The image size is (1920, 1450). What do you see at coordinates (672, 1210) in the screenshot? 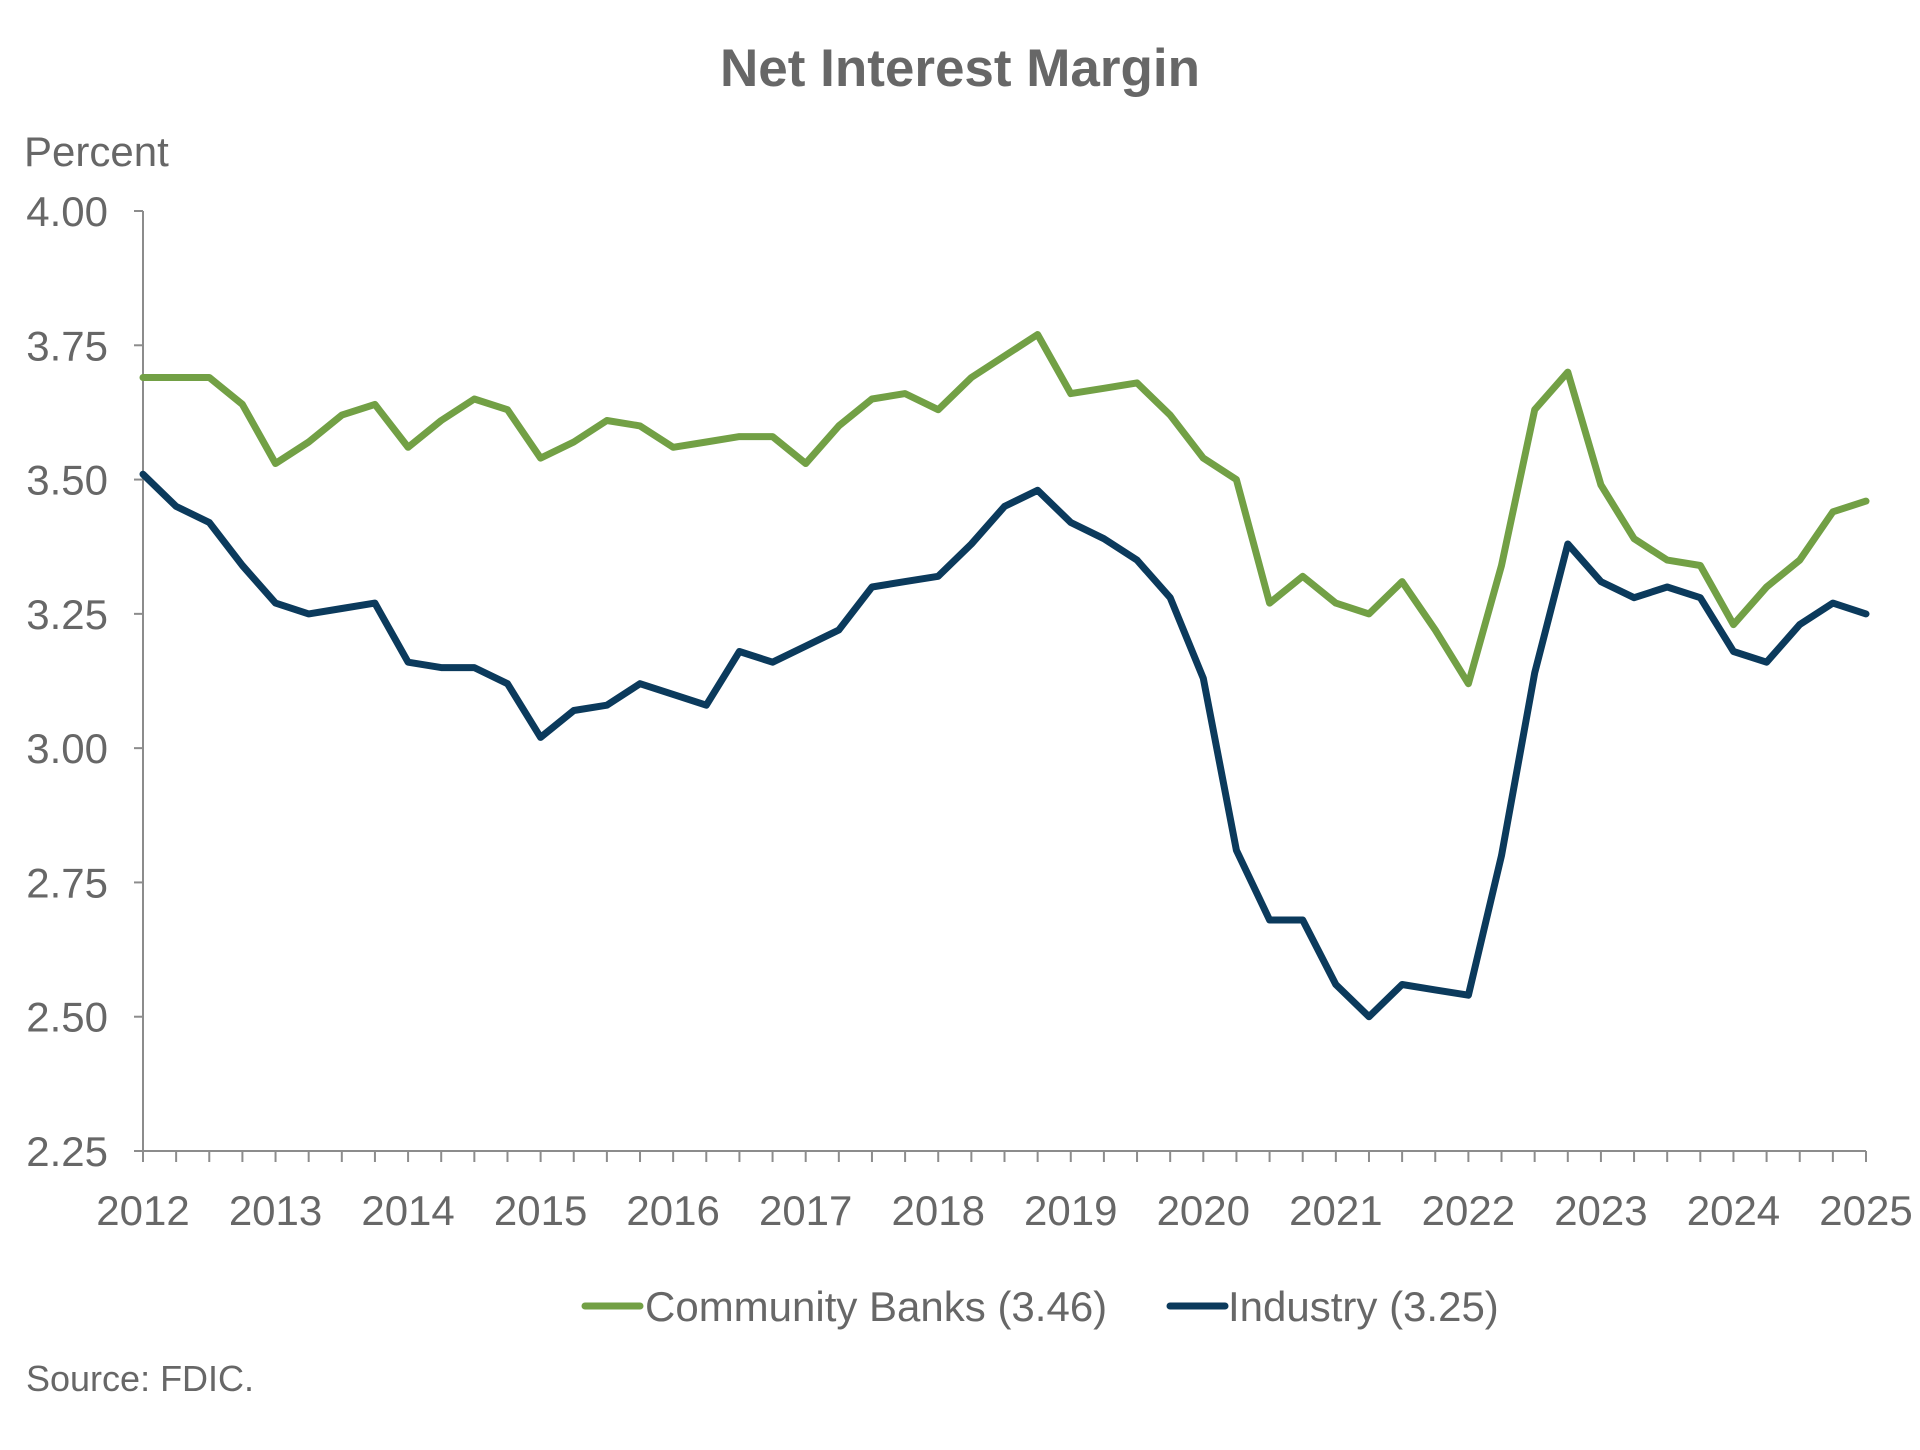
I see `x-tick-label: 2016` at bounding box center [672, 1210].